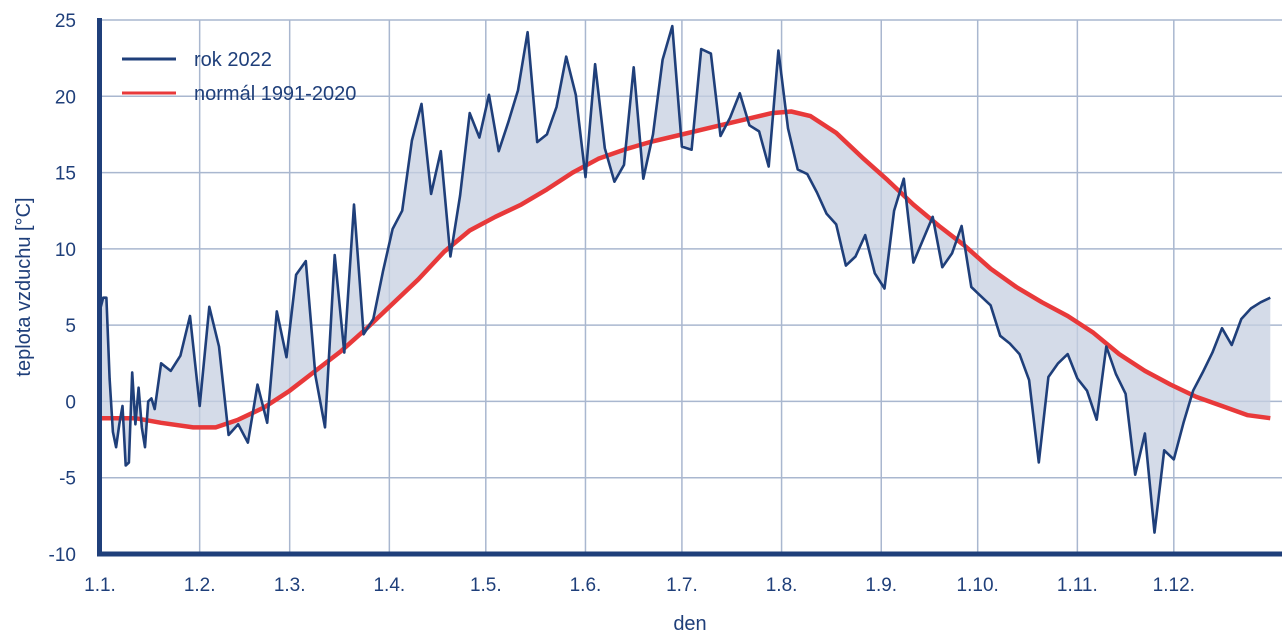 The height and width of the screenshot is (643, 1282). What do you see at coordinates (881, 585) in the screenshot?
I see `x-tick-label: 1.9.` at bounding box center [881, 585].